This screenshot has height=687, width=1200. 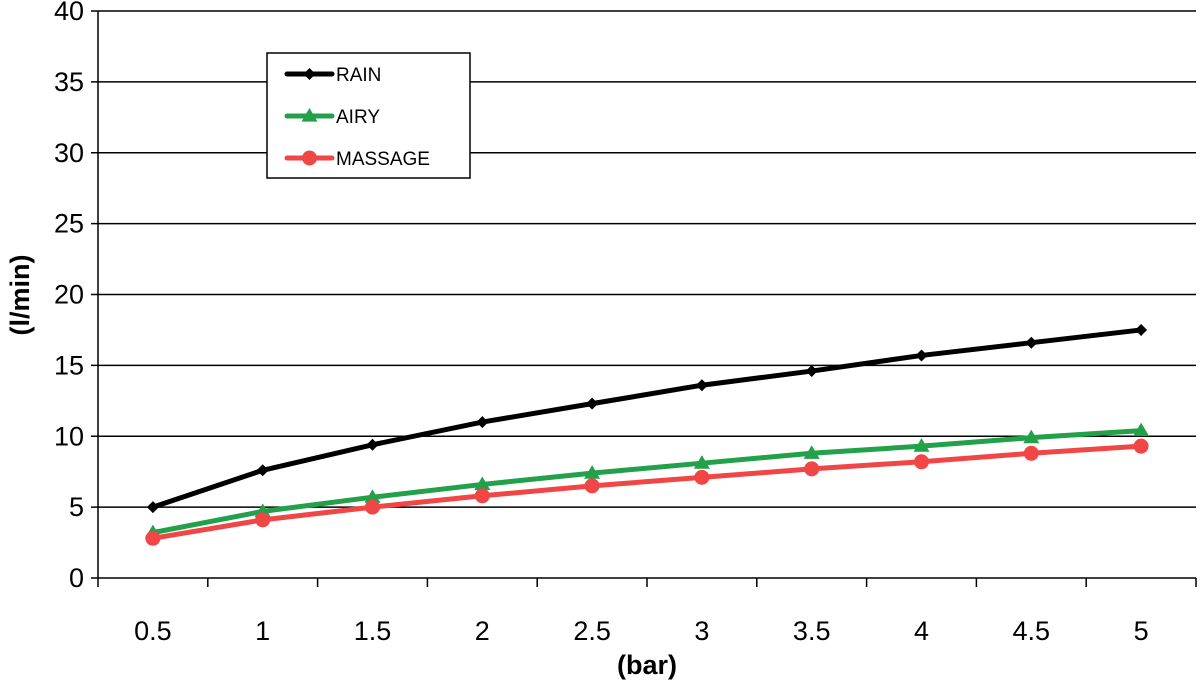 I want to click on y-tick-label: 5, so click(x=76, y=507).